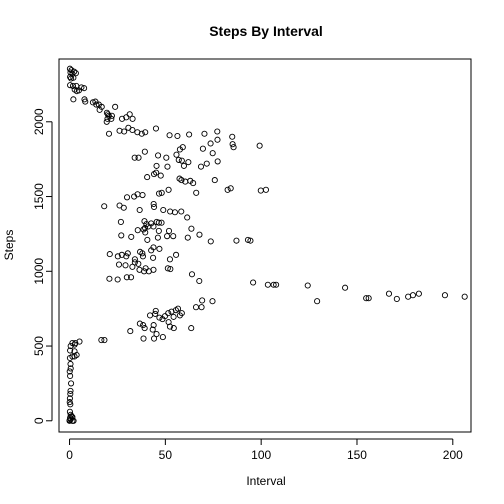 Image resolution: width=504 pixels, height=504 pixels. I want to click on x-tick-label: 50, so click(166, 455).